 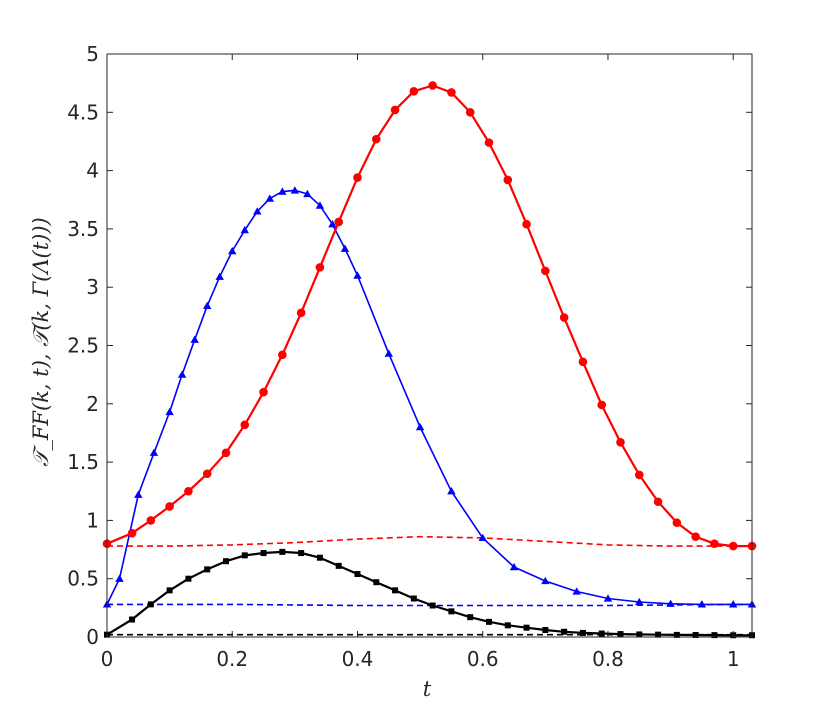 I want to click on y-tick-label: 4.5, so click(x=83, y=112).